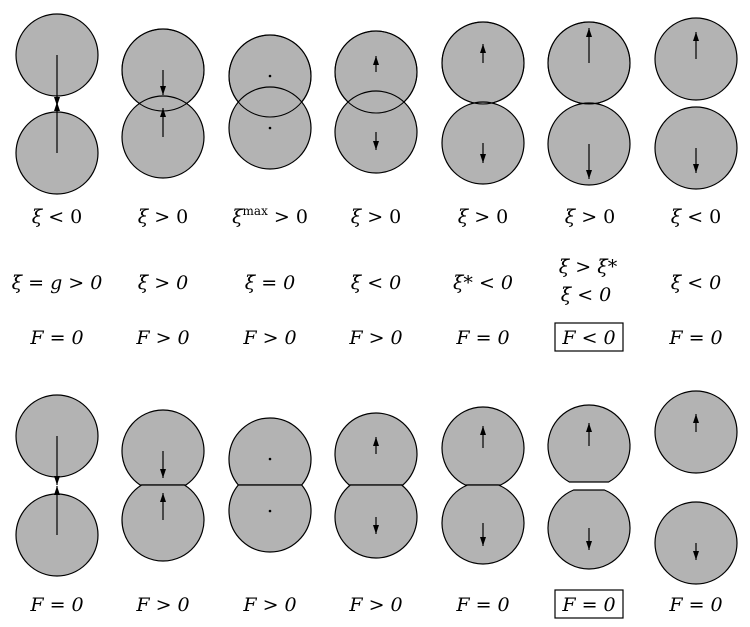 This screenshot has width=750, height=627. I want to click on arrow-bottom-1-up-head, so click(57, 490).